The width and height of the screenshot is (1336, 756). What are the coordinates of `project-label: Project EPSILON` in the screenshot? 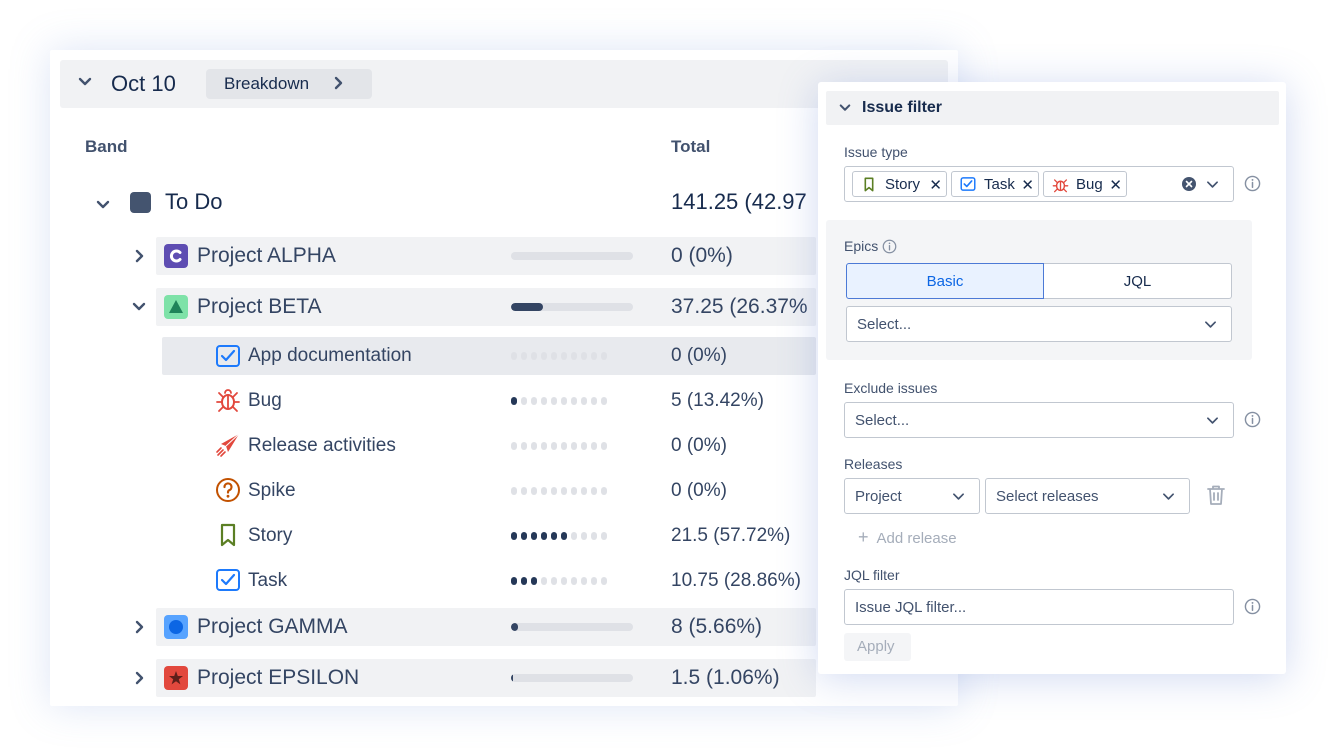 It's located at (278, 677).